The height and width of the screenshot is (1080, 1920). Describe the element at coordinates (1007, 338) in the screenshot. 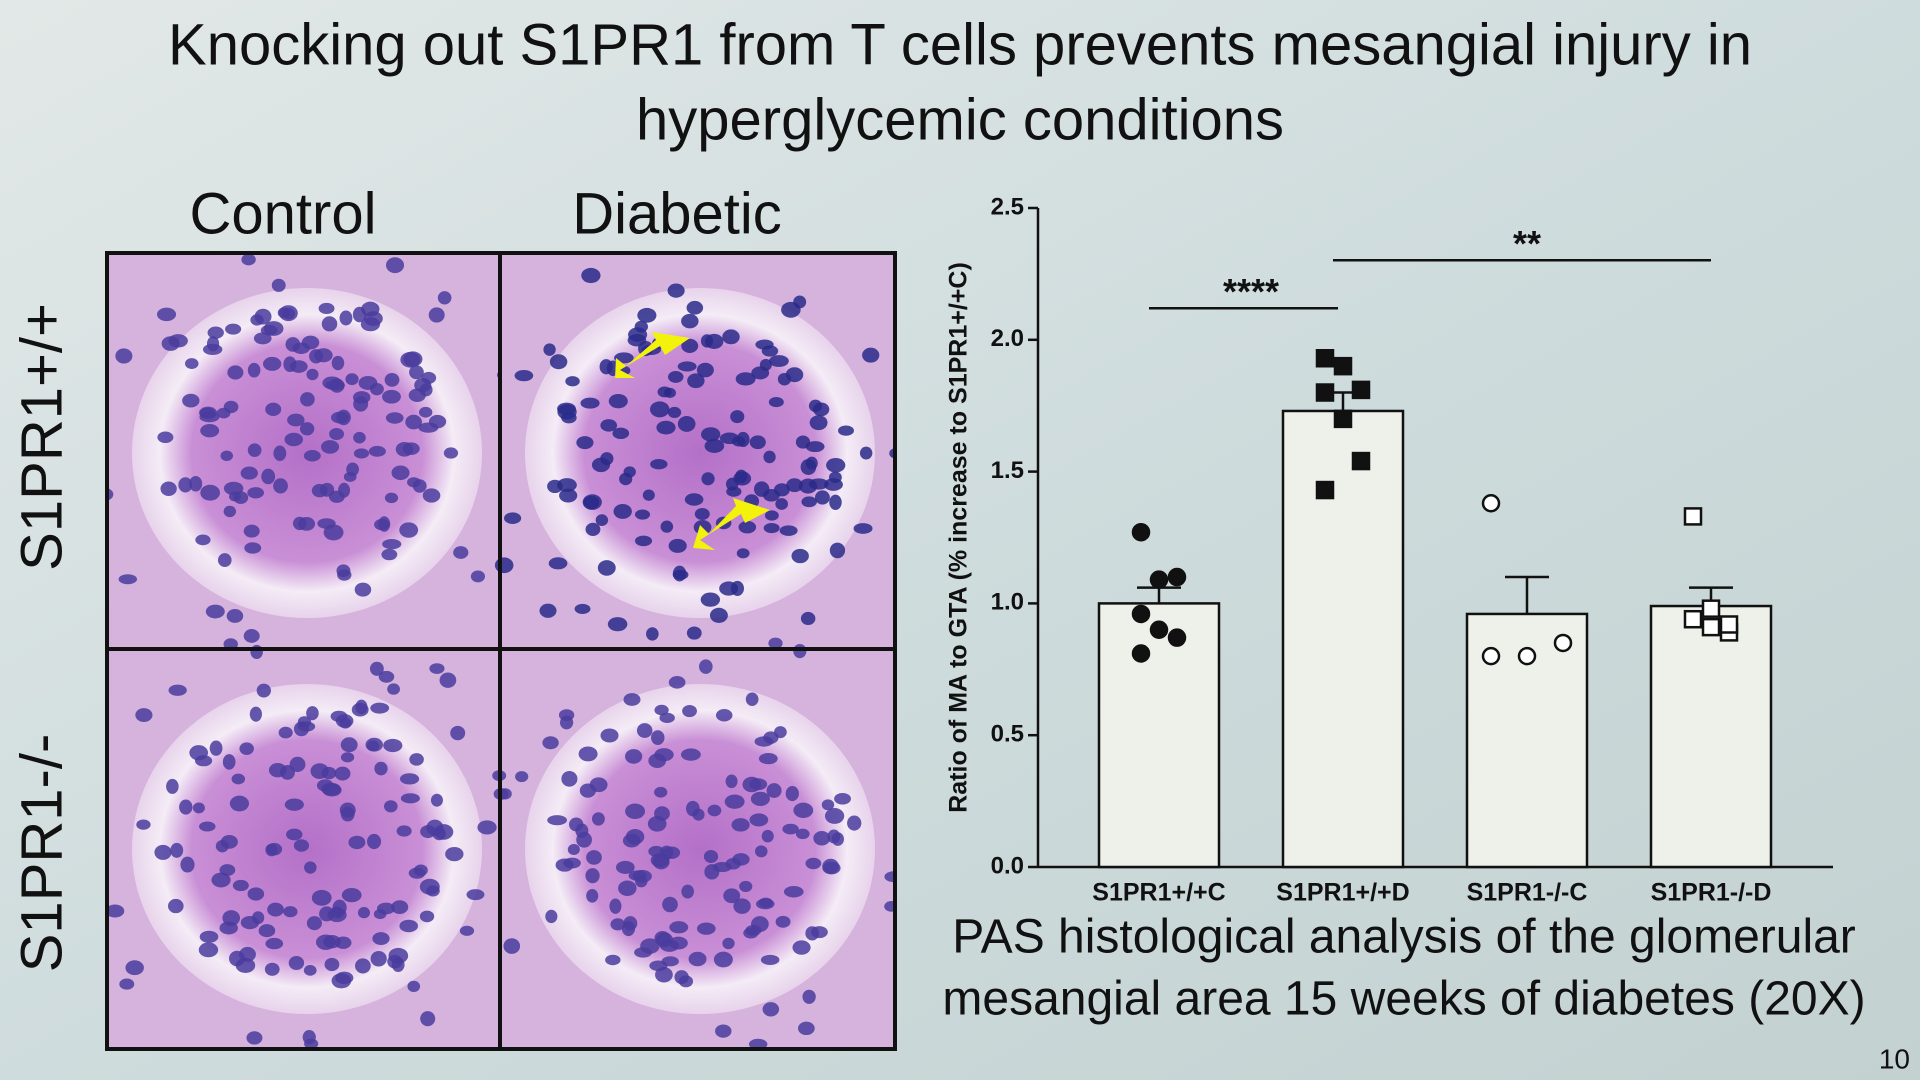

I see `y-tick-label: 2.0` at that location.